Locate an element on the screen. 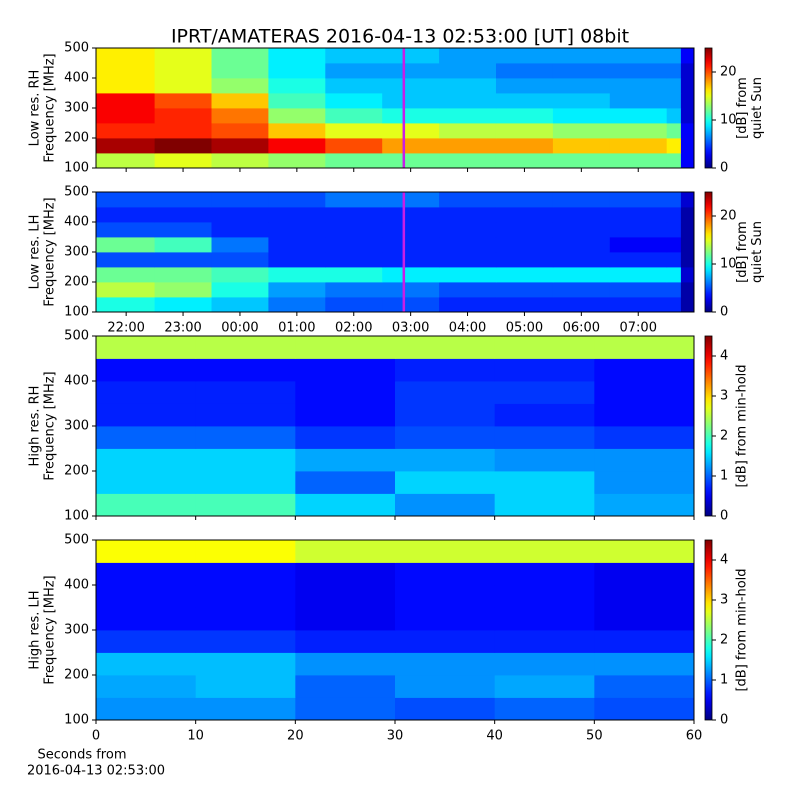  x-axis-label: Seconds from is located at coordinates (81, 755).